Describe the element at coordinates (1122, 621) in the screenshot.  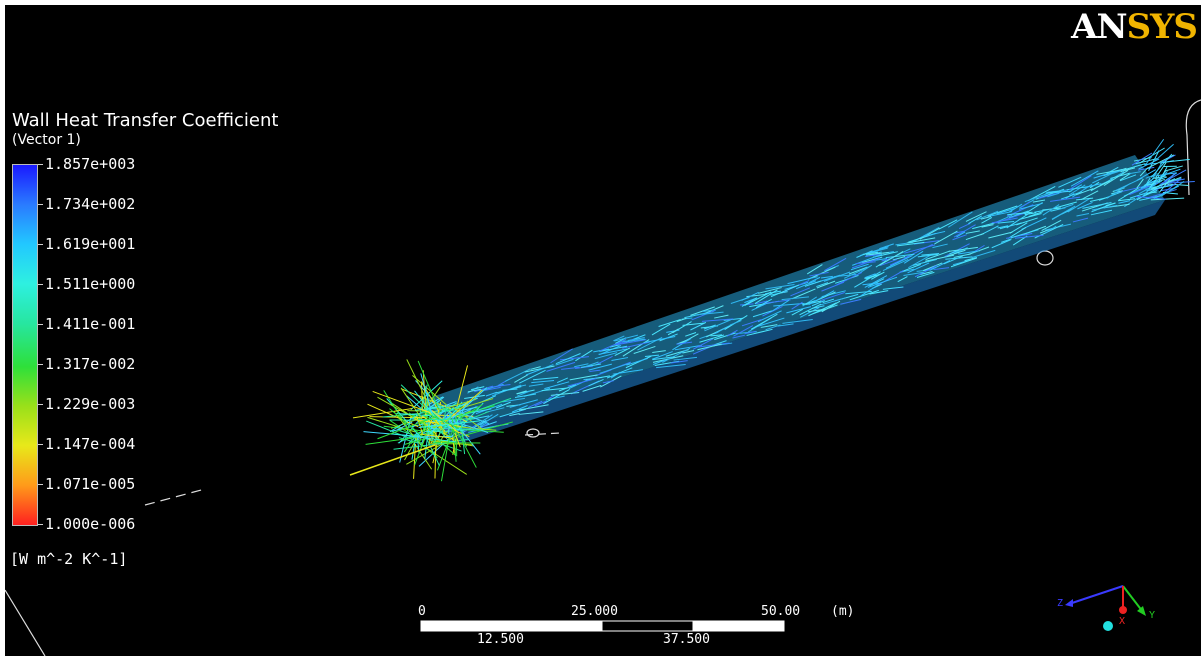
I see `triad-x-label: X` at that location.